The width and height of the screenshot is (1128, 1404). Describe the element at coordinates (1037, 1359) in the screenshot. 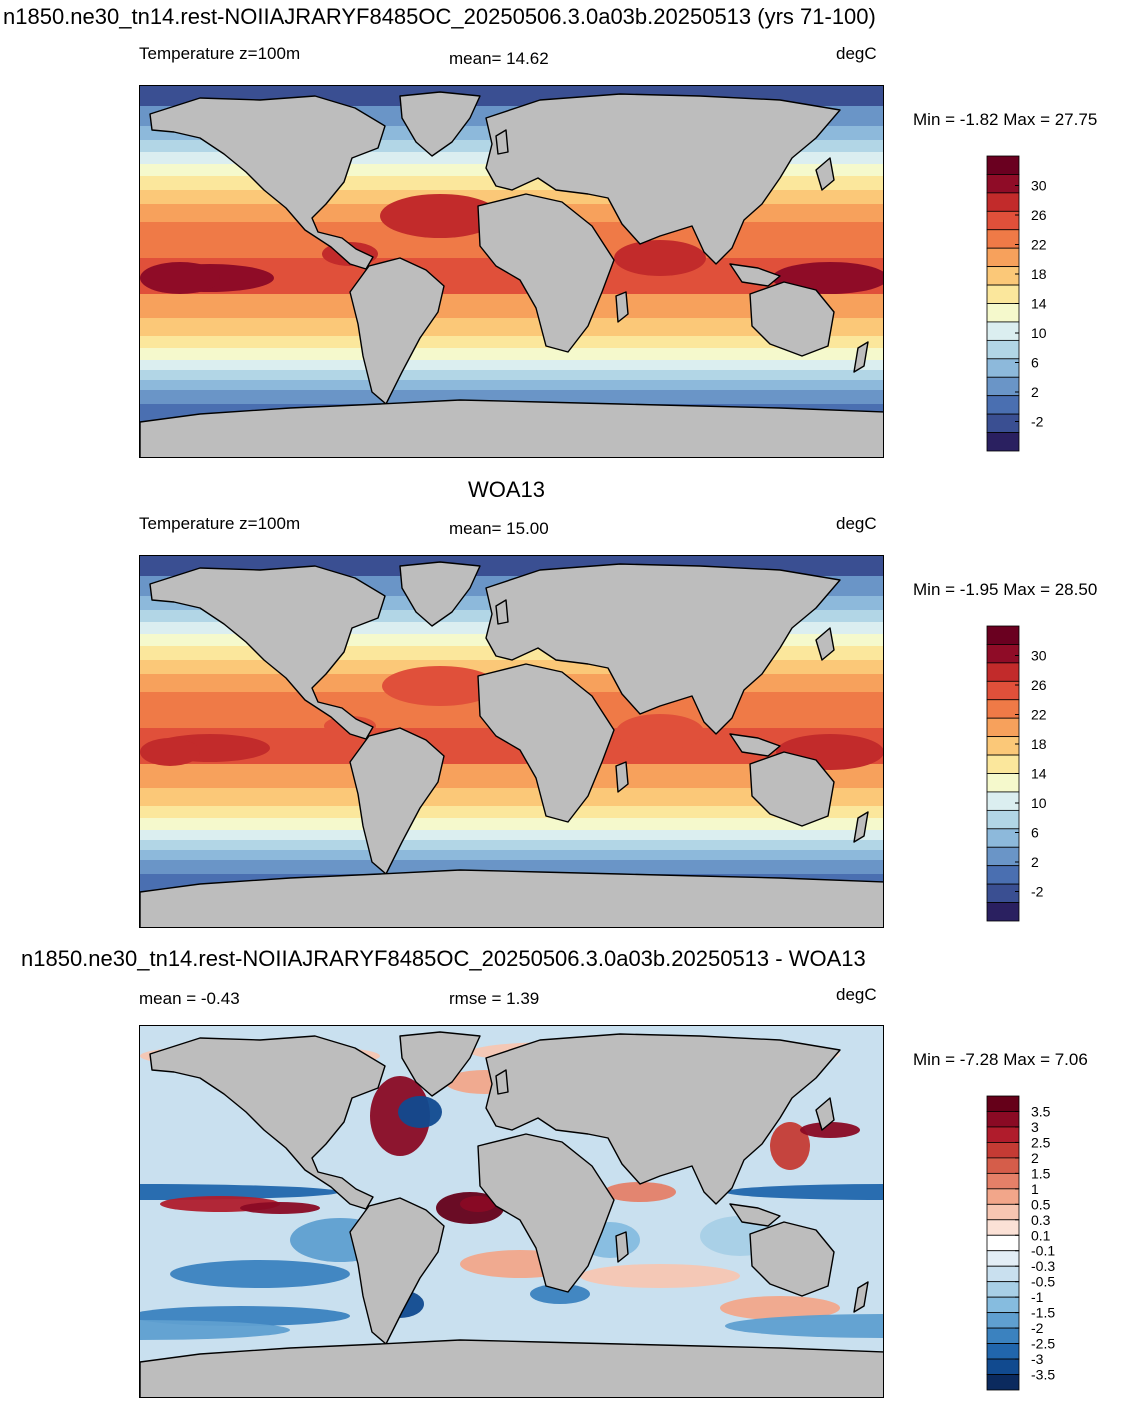

I see `colorbar-tick-label: -3` at that location.